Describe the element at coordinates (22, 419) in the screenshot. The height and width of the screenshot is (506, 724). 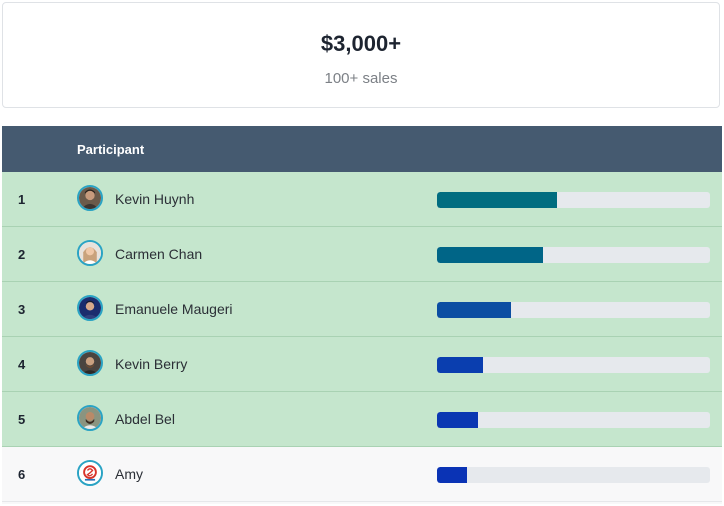
I see `rank-number: 5` at that location.